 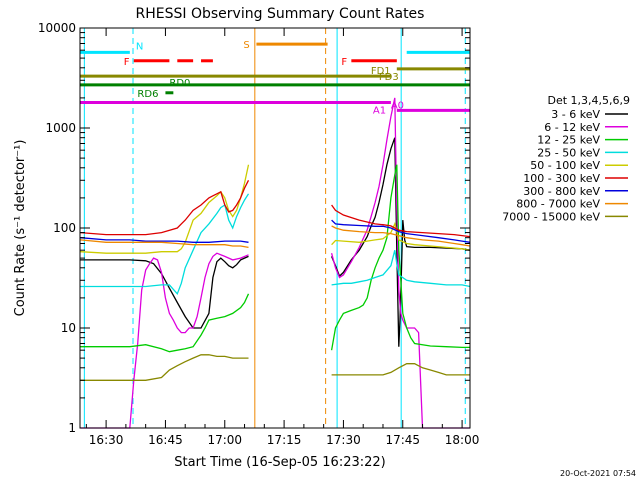 What do you see at coordinates (381, 71) in the screenshot?
I see `status-bar-label: FD1` at bounding box center [381, 71].